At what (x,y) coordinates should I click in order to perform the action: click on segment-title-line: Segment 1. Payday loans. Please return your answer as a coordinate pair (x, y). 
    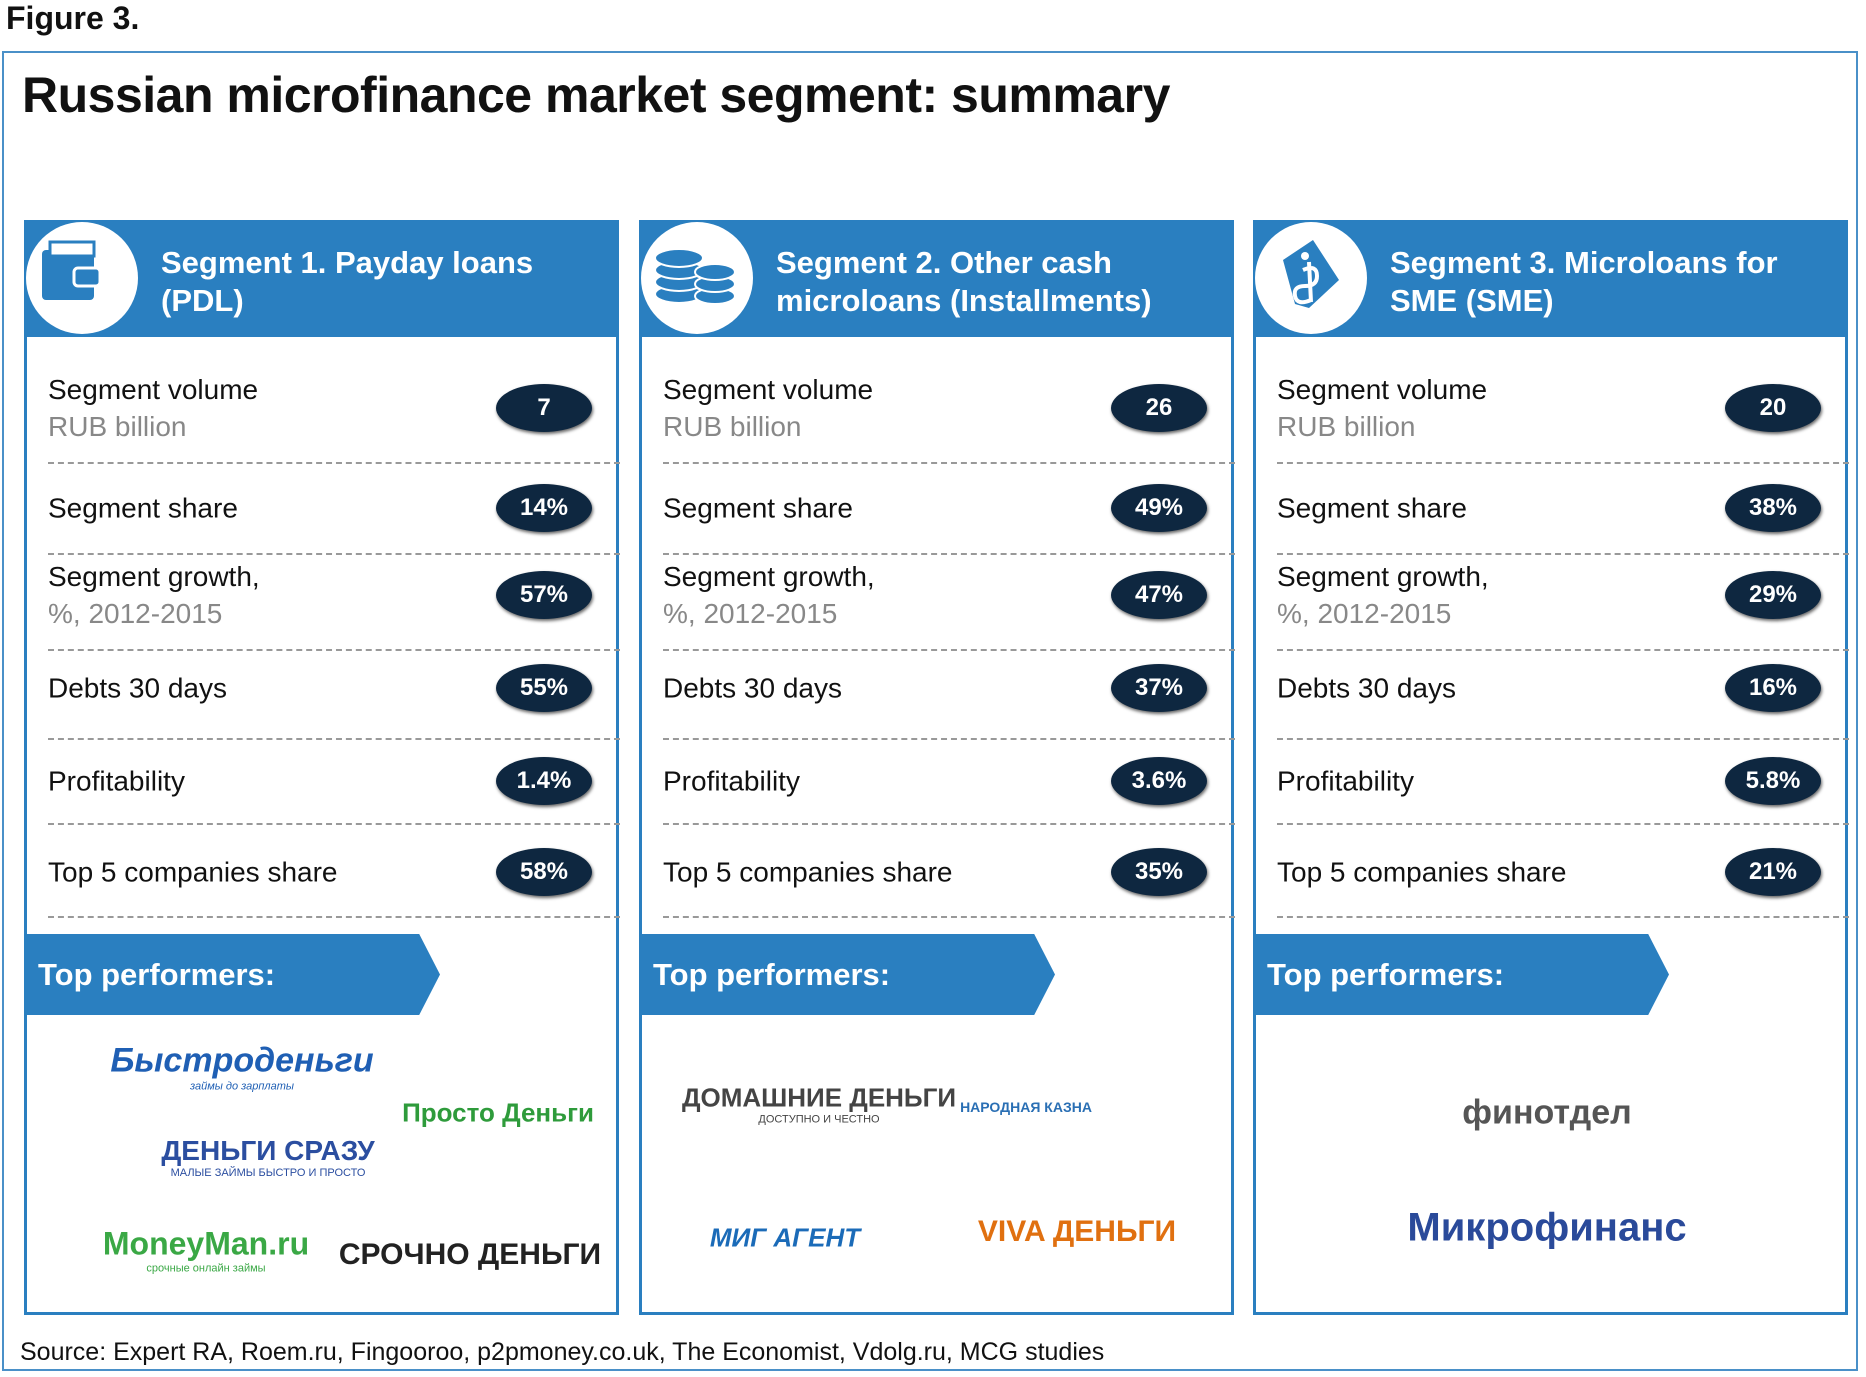
    Looking at the image, I should click on (347, 262).